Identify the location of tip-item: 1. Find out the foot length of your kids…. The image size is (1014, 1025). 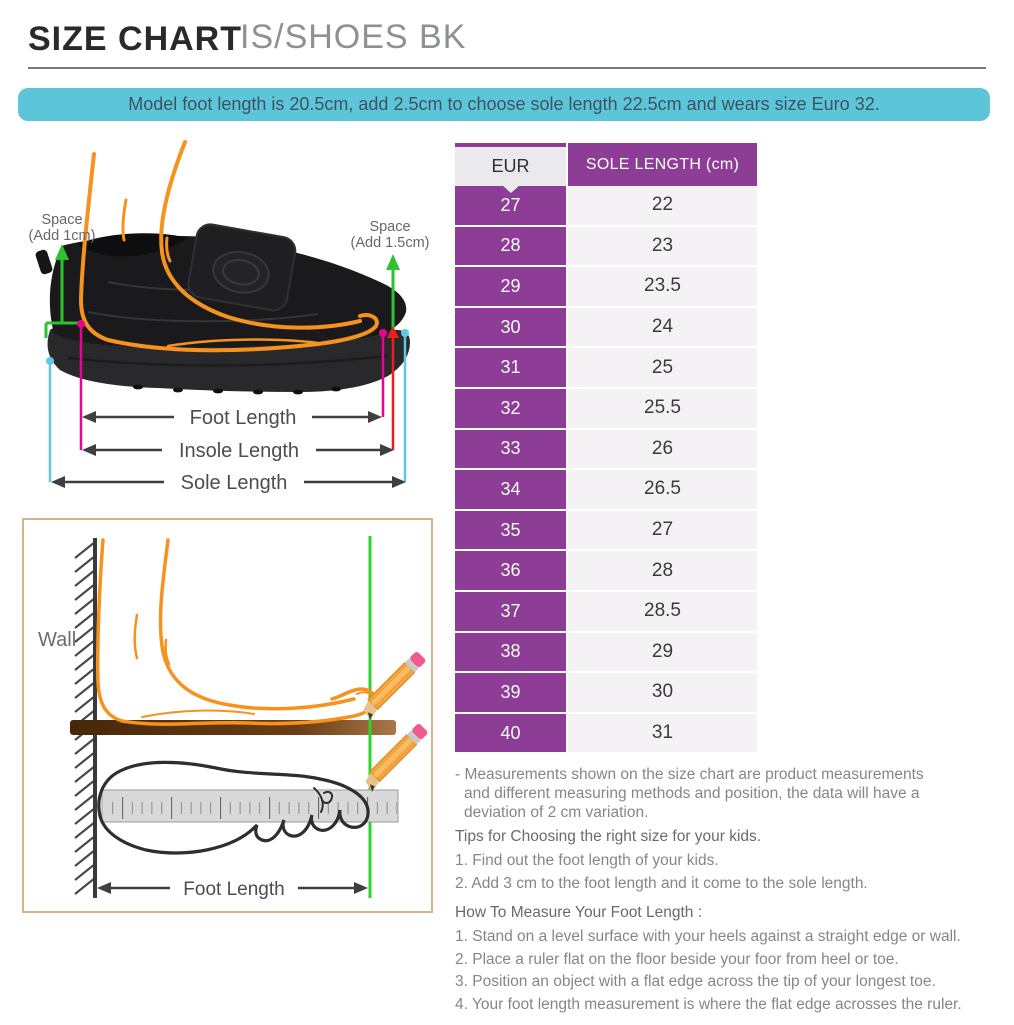
(587, 860).